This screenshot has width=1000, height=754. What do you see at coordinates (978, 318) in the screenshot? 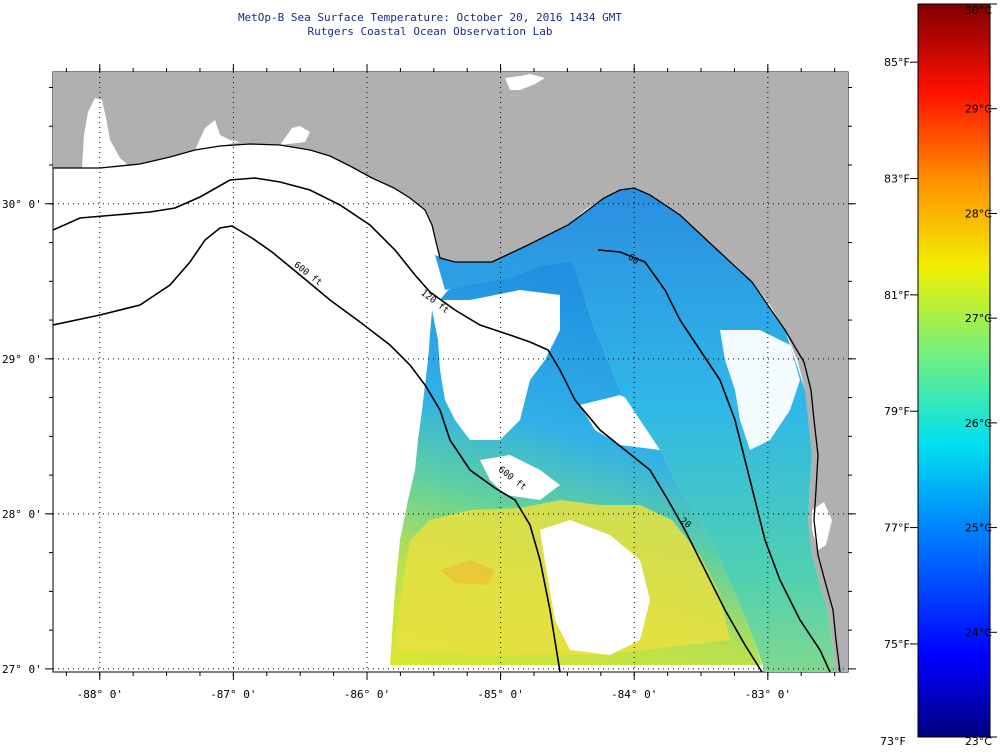
I see `celsius-label: 27°C` at bounding box center [978, 318].